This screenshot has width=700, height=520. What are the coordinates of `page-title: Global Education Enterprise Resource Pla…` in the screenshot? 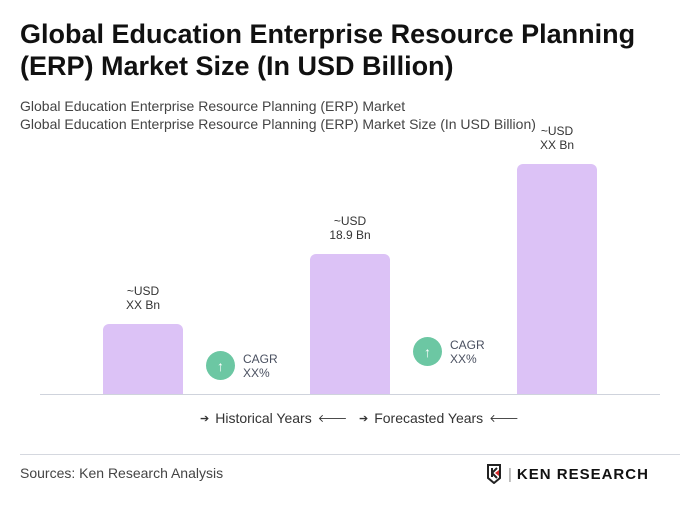 It's located at (328, 50).